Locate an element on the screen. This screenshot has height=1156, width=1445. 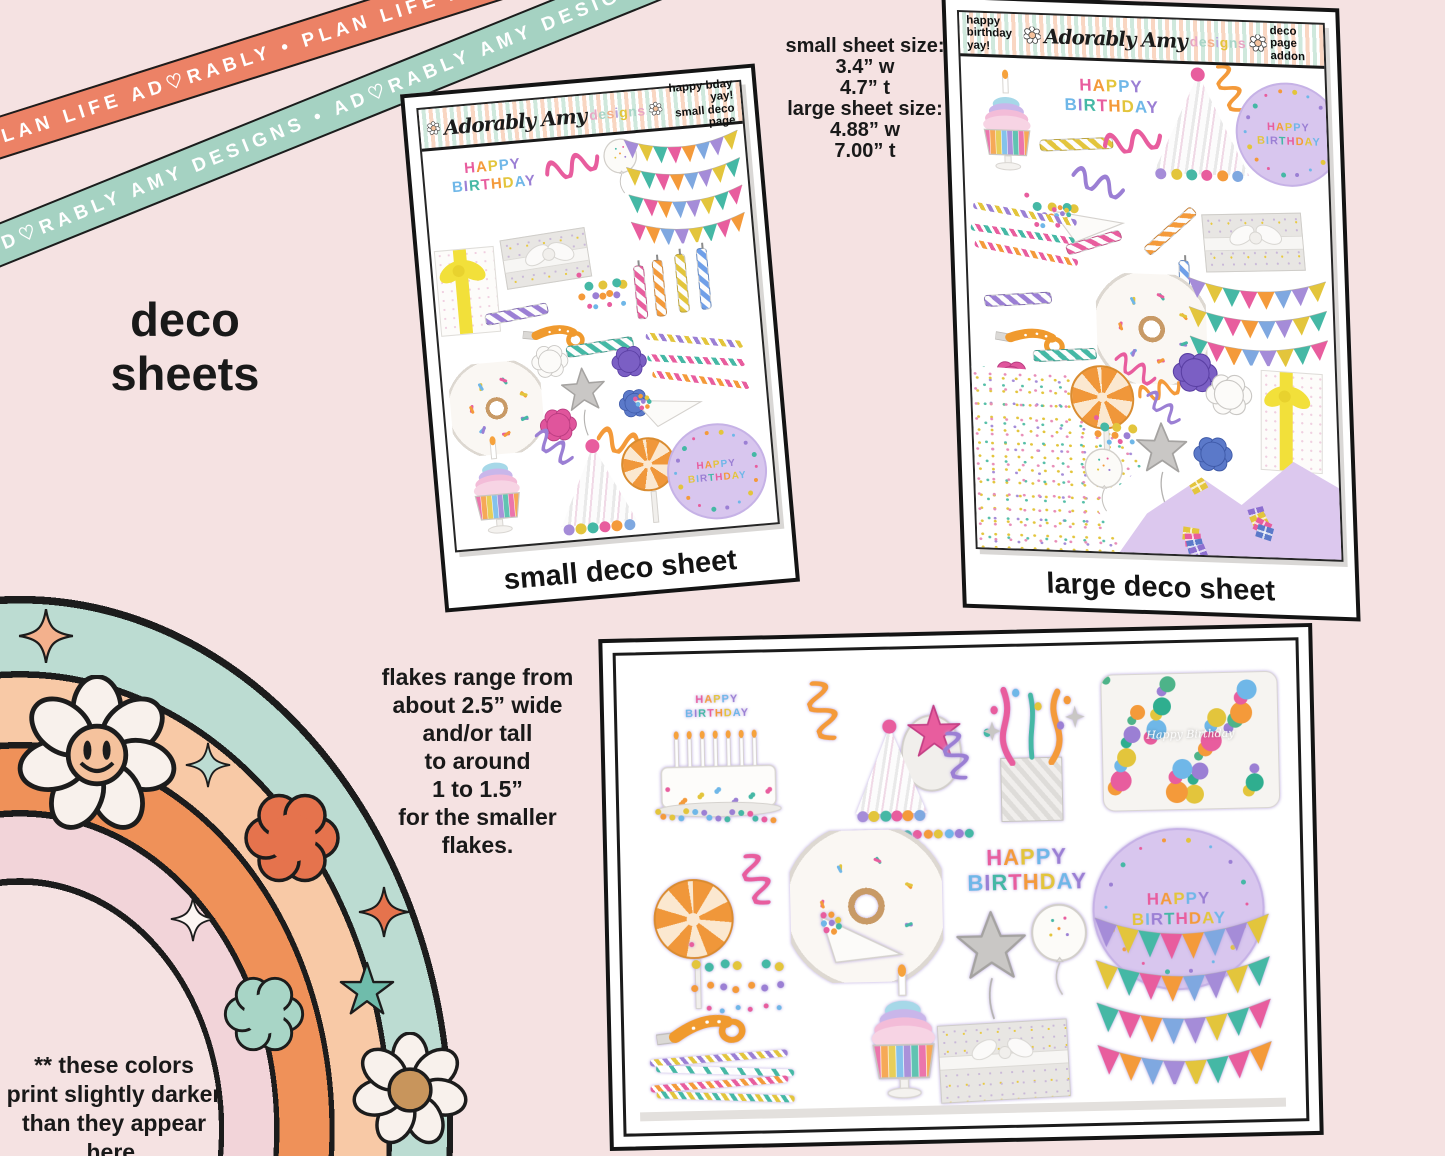
white-balloon is located at coordinates (1104, 481).